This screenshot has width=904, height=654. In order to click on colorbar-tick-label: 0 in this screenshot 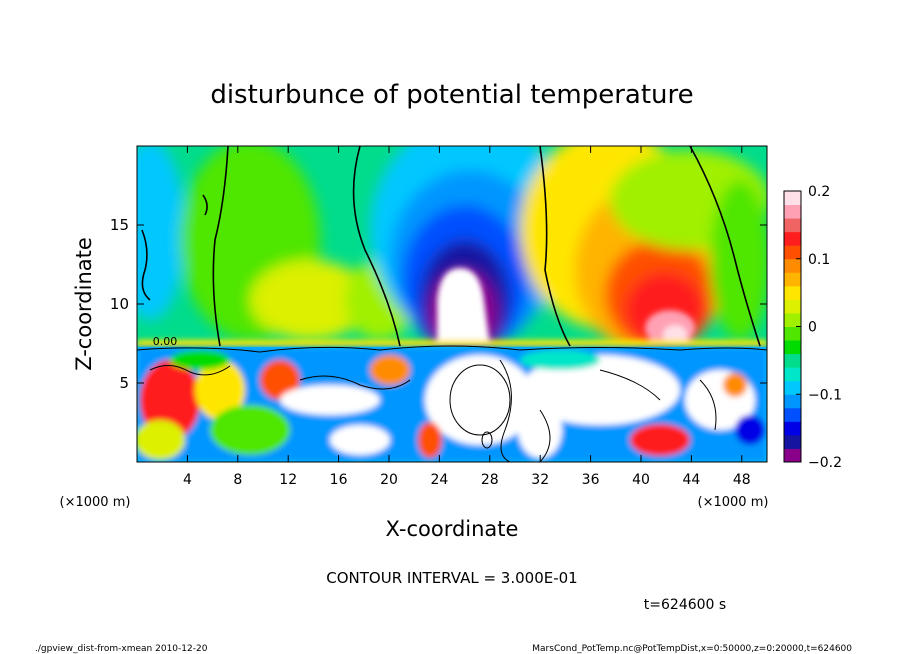, I will do `click(812, 328)`.